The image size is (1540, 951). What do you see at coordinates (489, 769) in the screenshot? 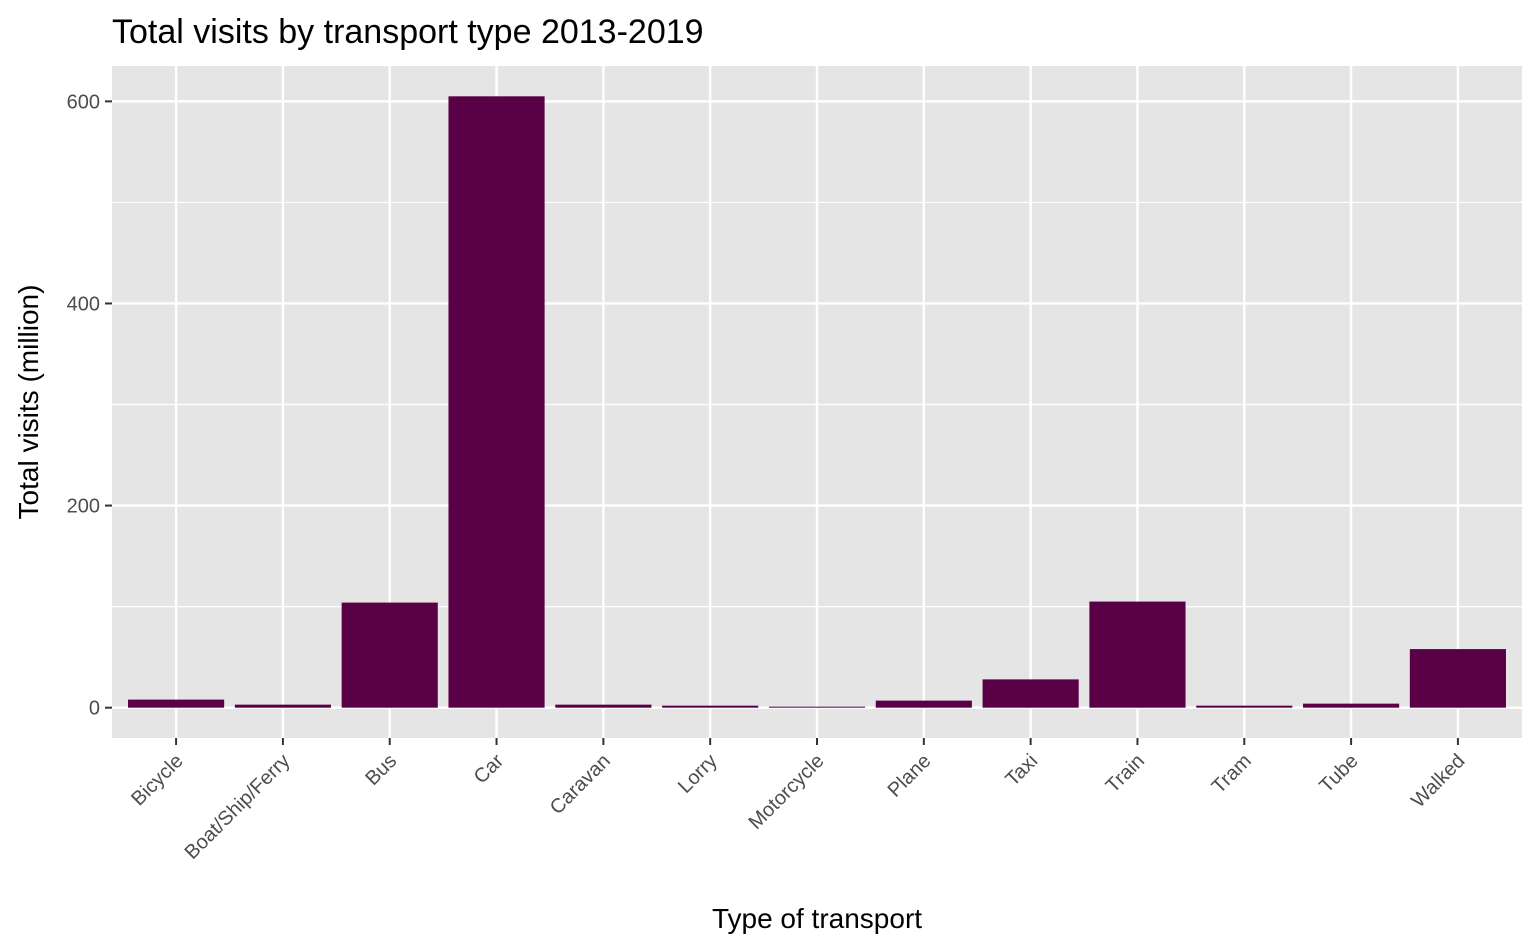
I see `x-tick-label: Car` at bounding box center [489, 769].